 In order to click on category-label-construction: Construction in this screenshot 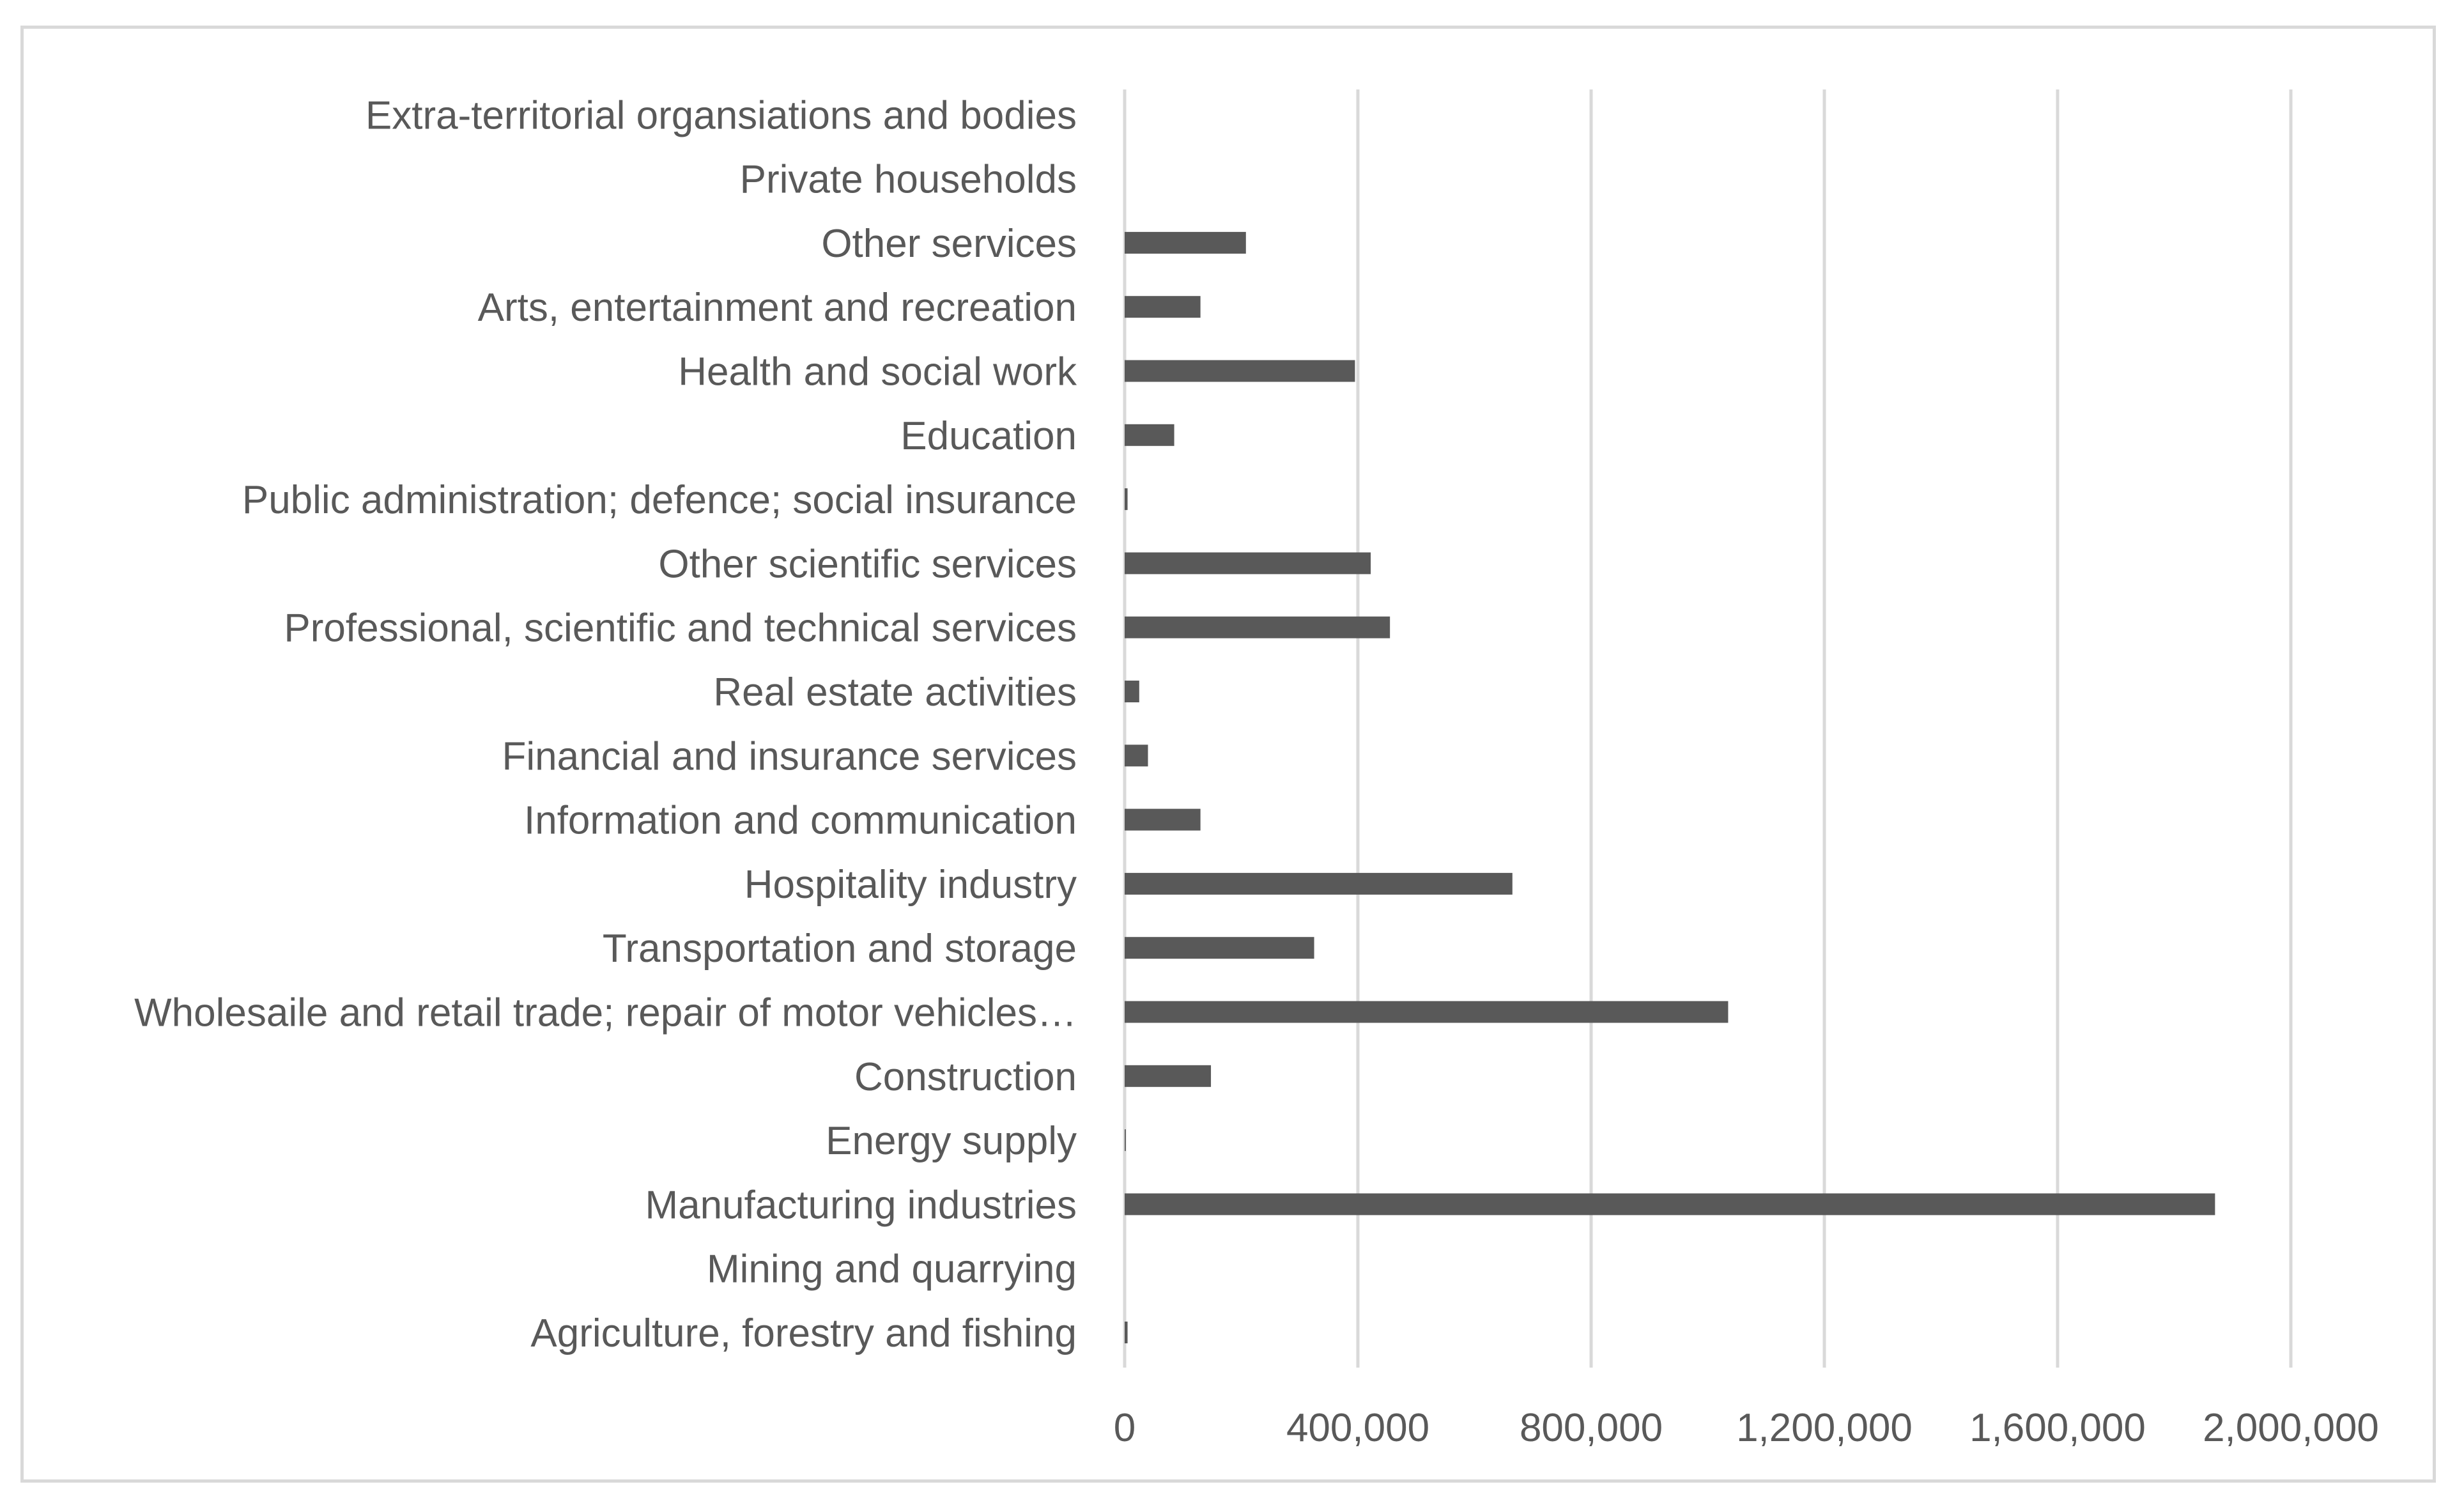, I will do `click(965, 1077)`.